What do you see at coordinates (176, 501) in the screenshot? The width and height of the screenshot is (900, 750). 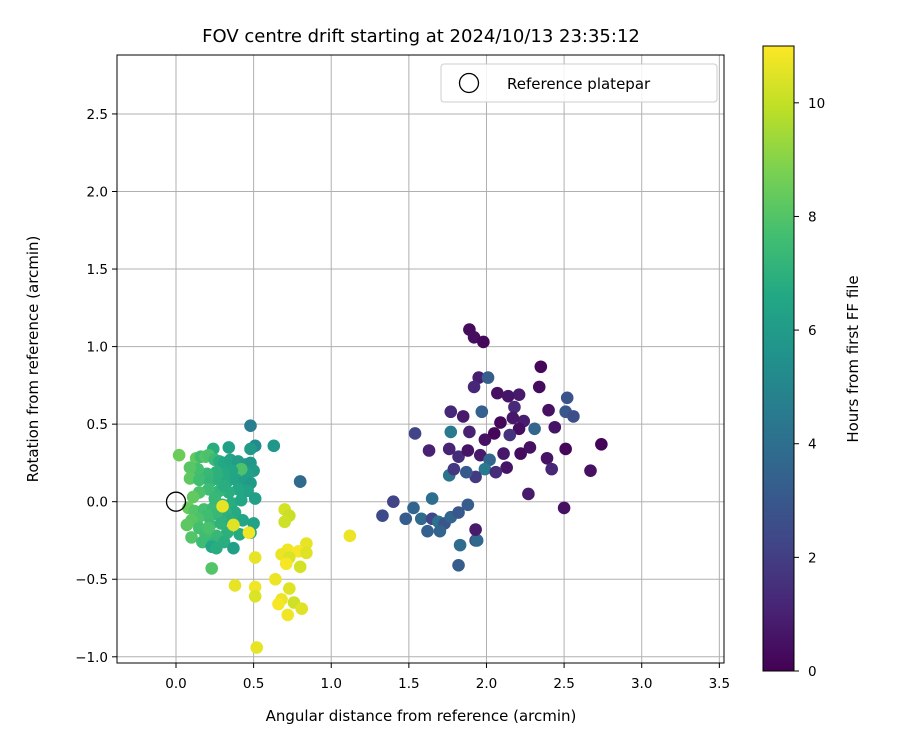 I see `reference-marker-layer` at bounding box center [176, 501].